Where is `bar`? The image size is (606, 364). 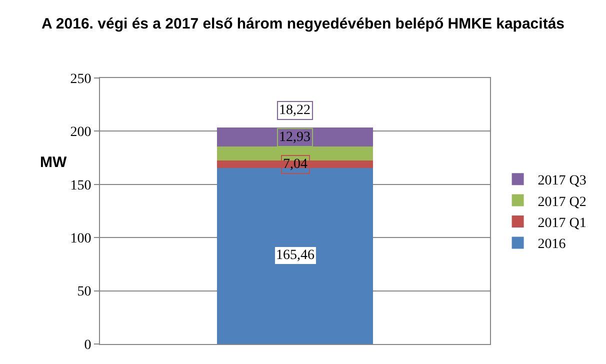 bar is located at coordinates (295, 137).